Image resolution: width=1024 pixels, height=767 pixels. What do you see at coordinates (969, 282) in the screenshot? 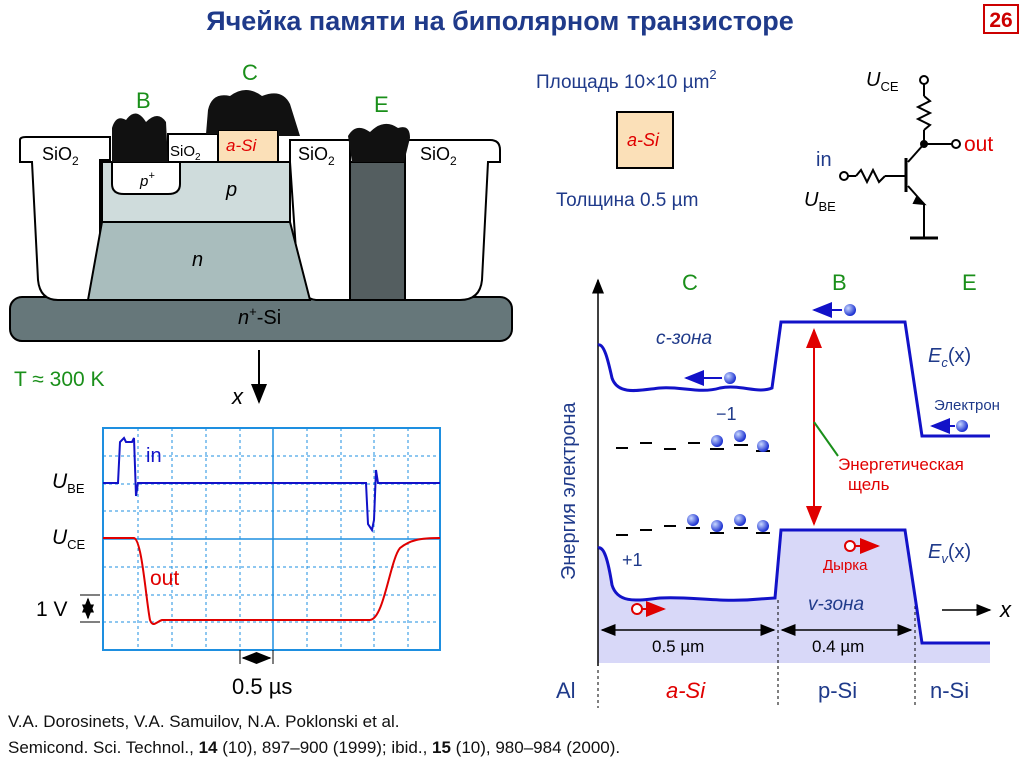
I see `region-e-label: E` at bounding box center [969, 282].